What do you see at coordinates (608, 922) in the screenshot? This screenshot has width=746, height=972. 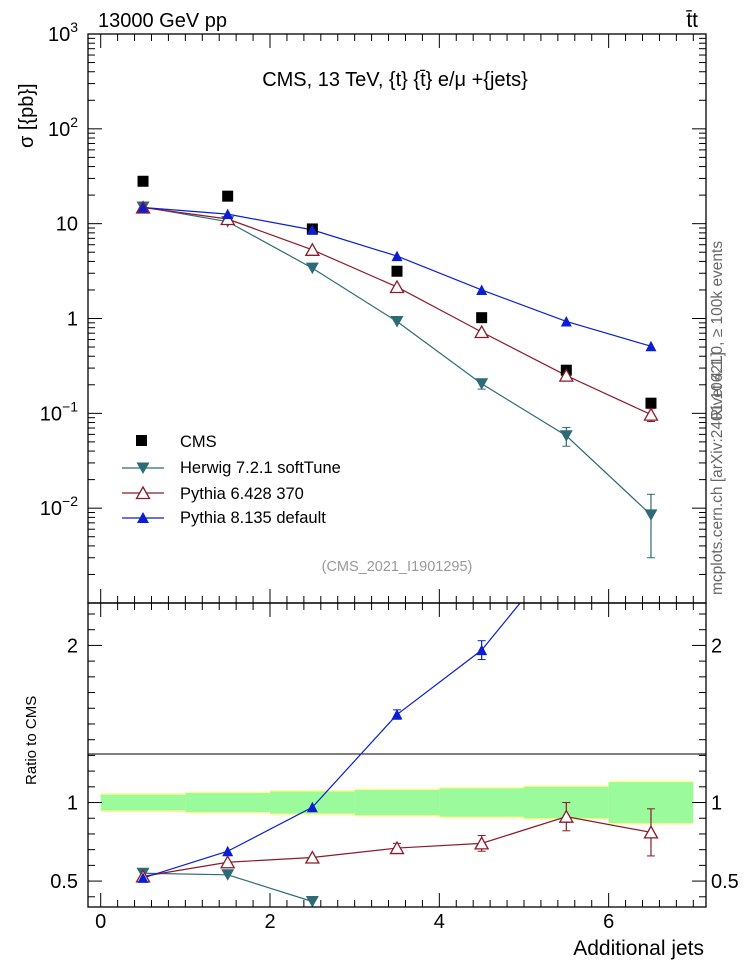 I see `x-tick-label: 6` at bounding box center [608, 922].